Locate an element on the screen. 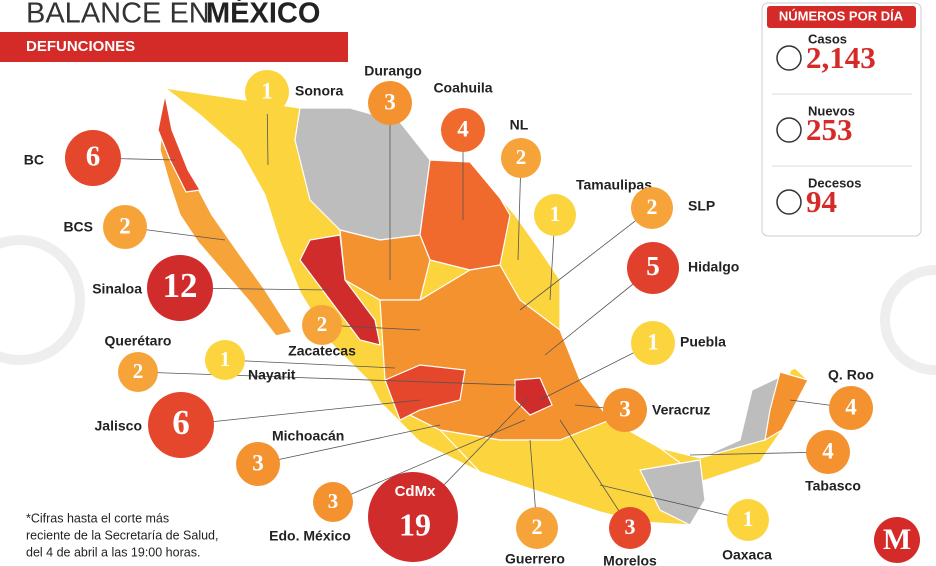  cdmx-region is located at coordinates (533, 396).